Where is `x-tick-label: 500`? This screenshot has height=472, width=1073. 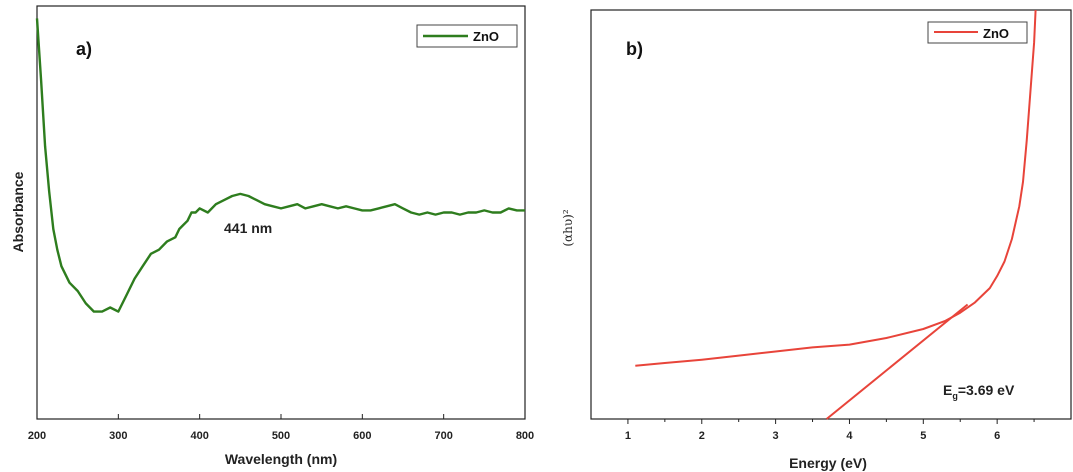 x-tick-label: 500 is located at coordinates (281, 436).